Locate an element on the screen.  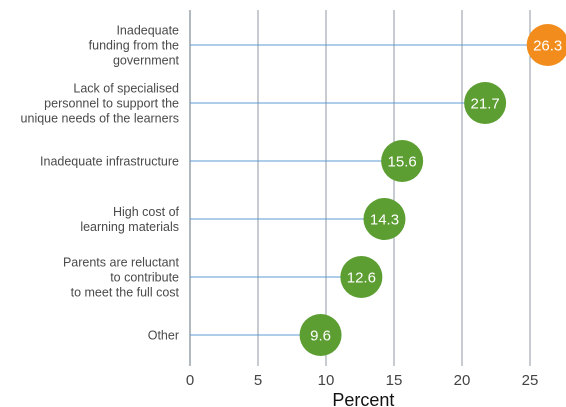
x-axis-title: Percent is located at coordinates (363, 398).